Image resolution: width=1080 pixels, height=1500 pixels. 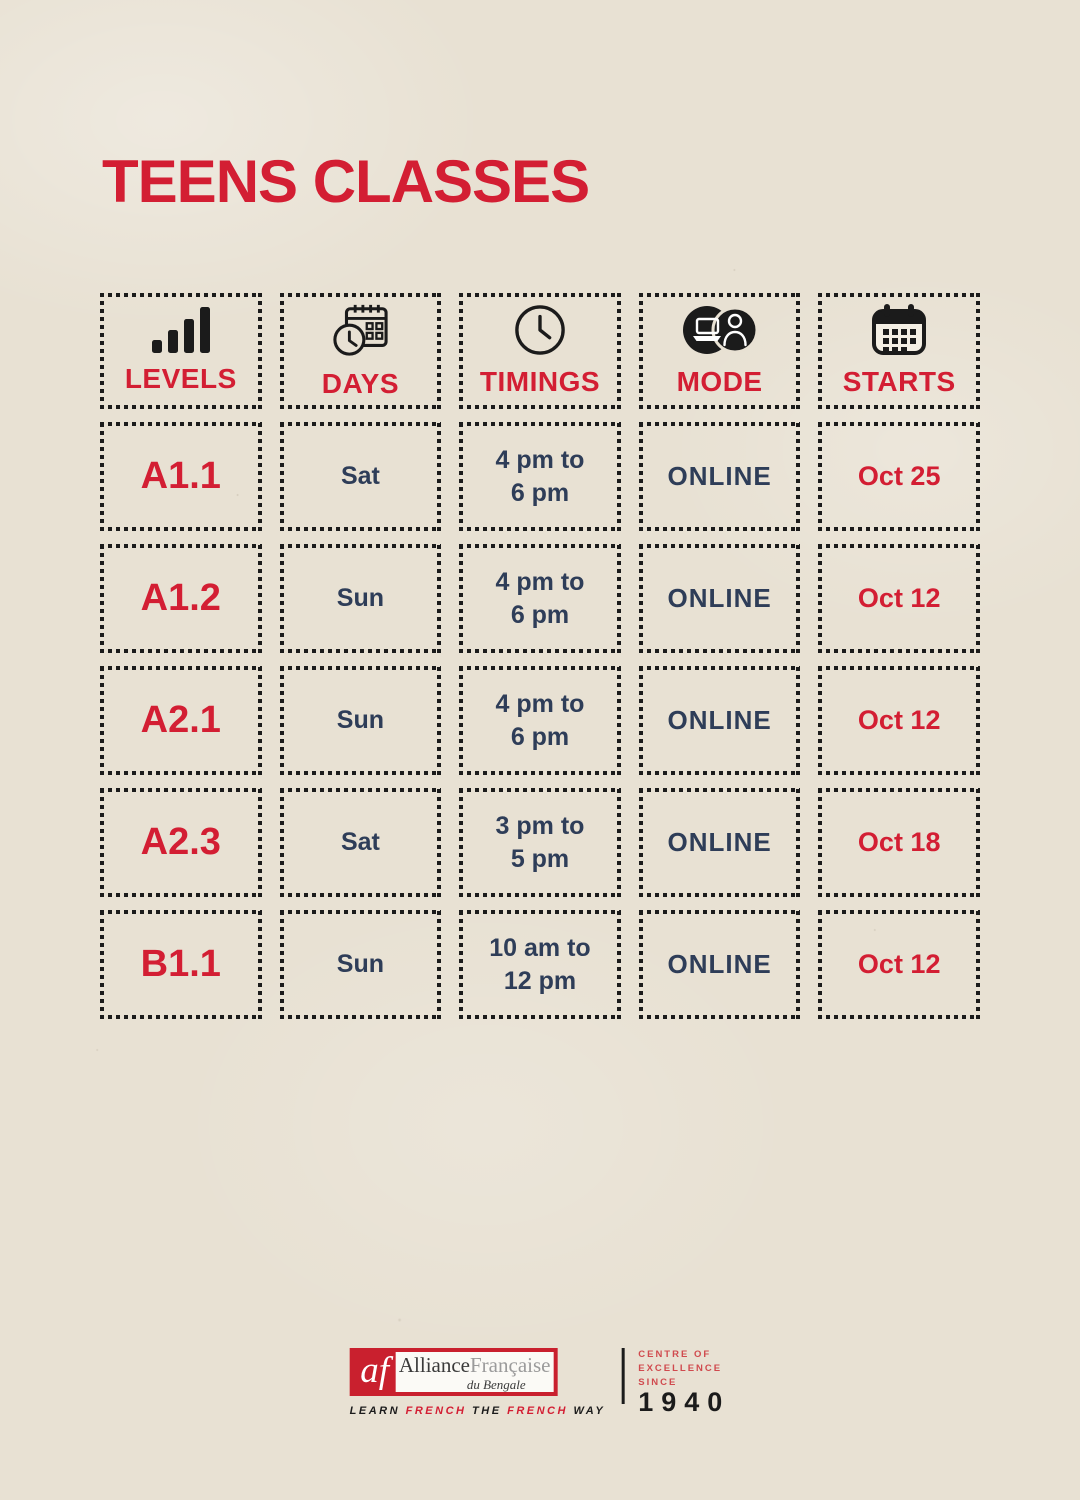 I want to click on level-cell: A1.1, so click(x=181, y=476).